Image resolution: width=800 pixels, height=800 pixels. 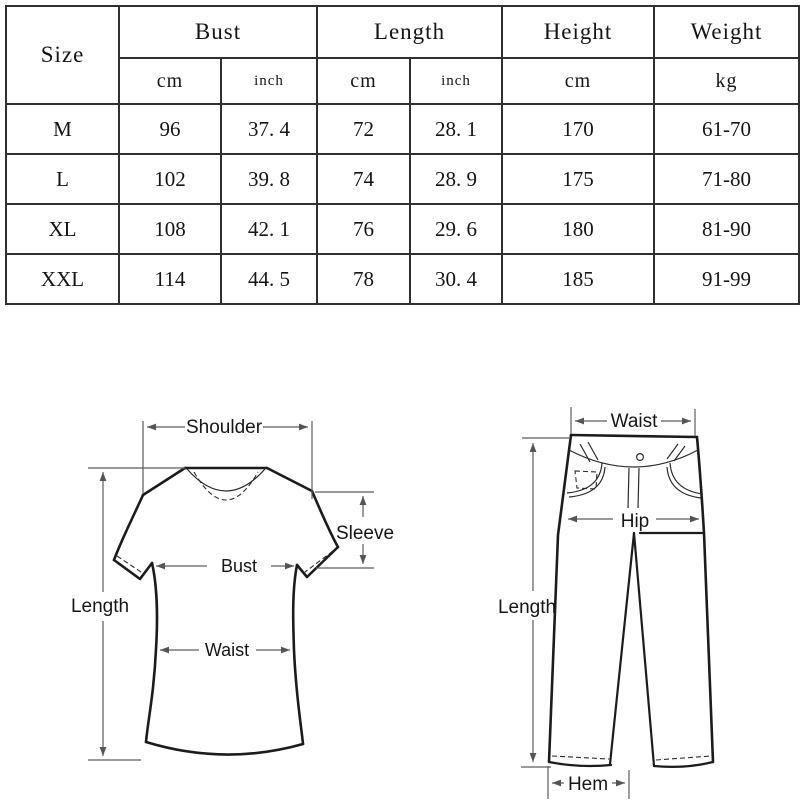 What do you see at coordinates (226, 480) in the screenshot?
I see `shirt-neck-outer` at bounding box center [226, 480].